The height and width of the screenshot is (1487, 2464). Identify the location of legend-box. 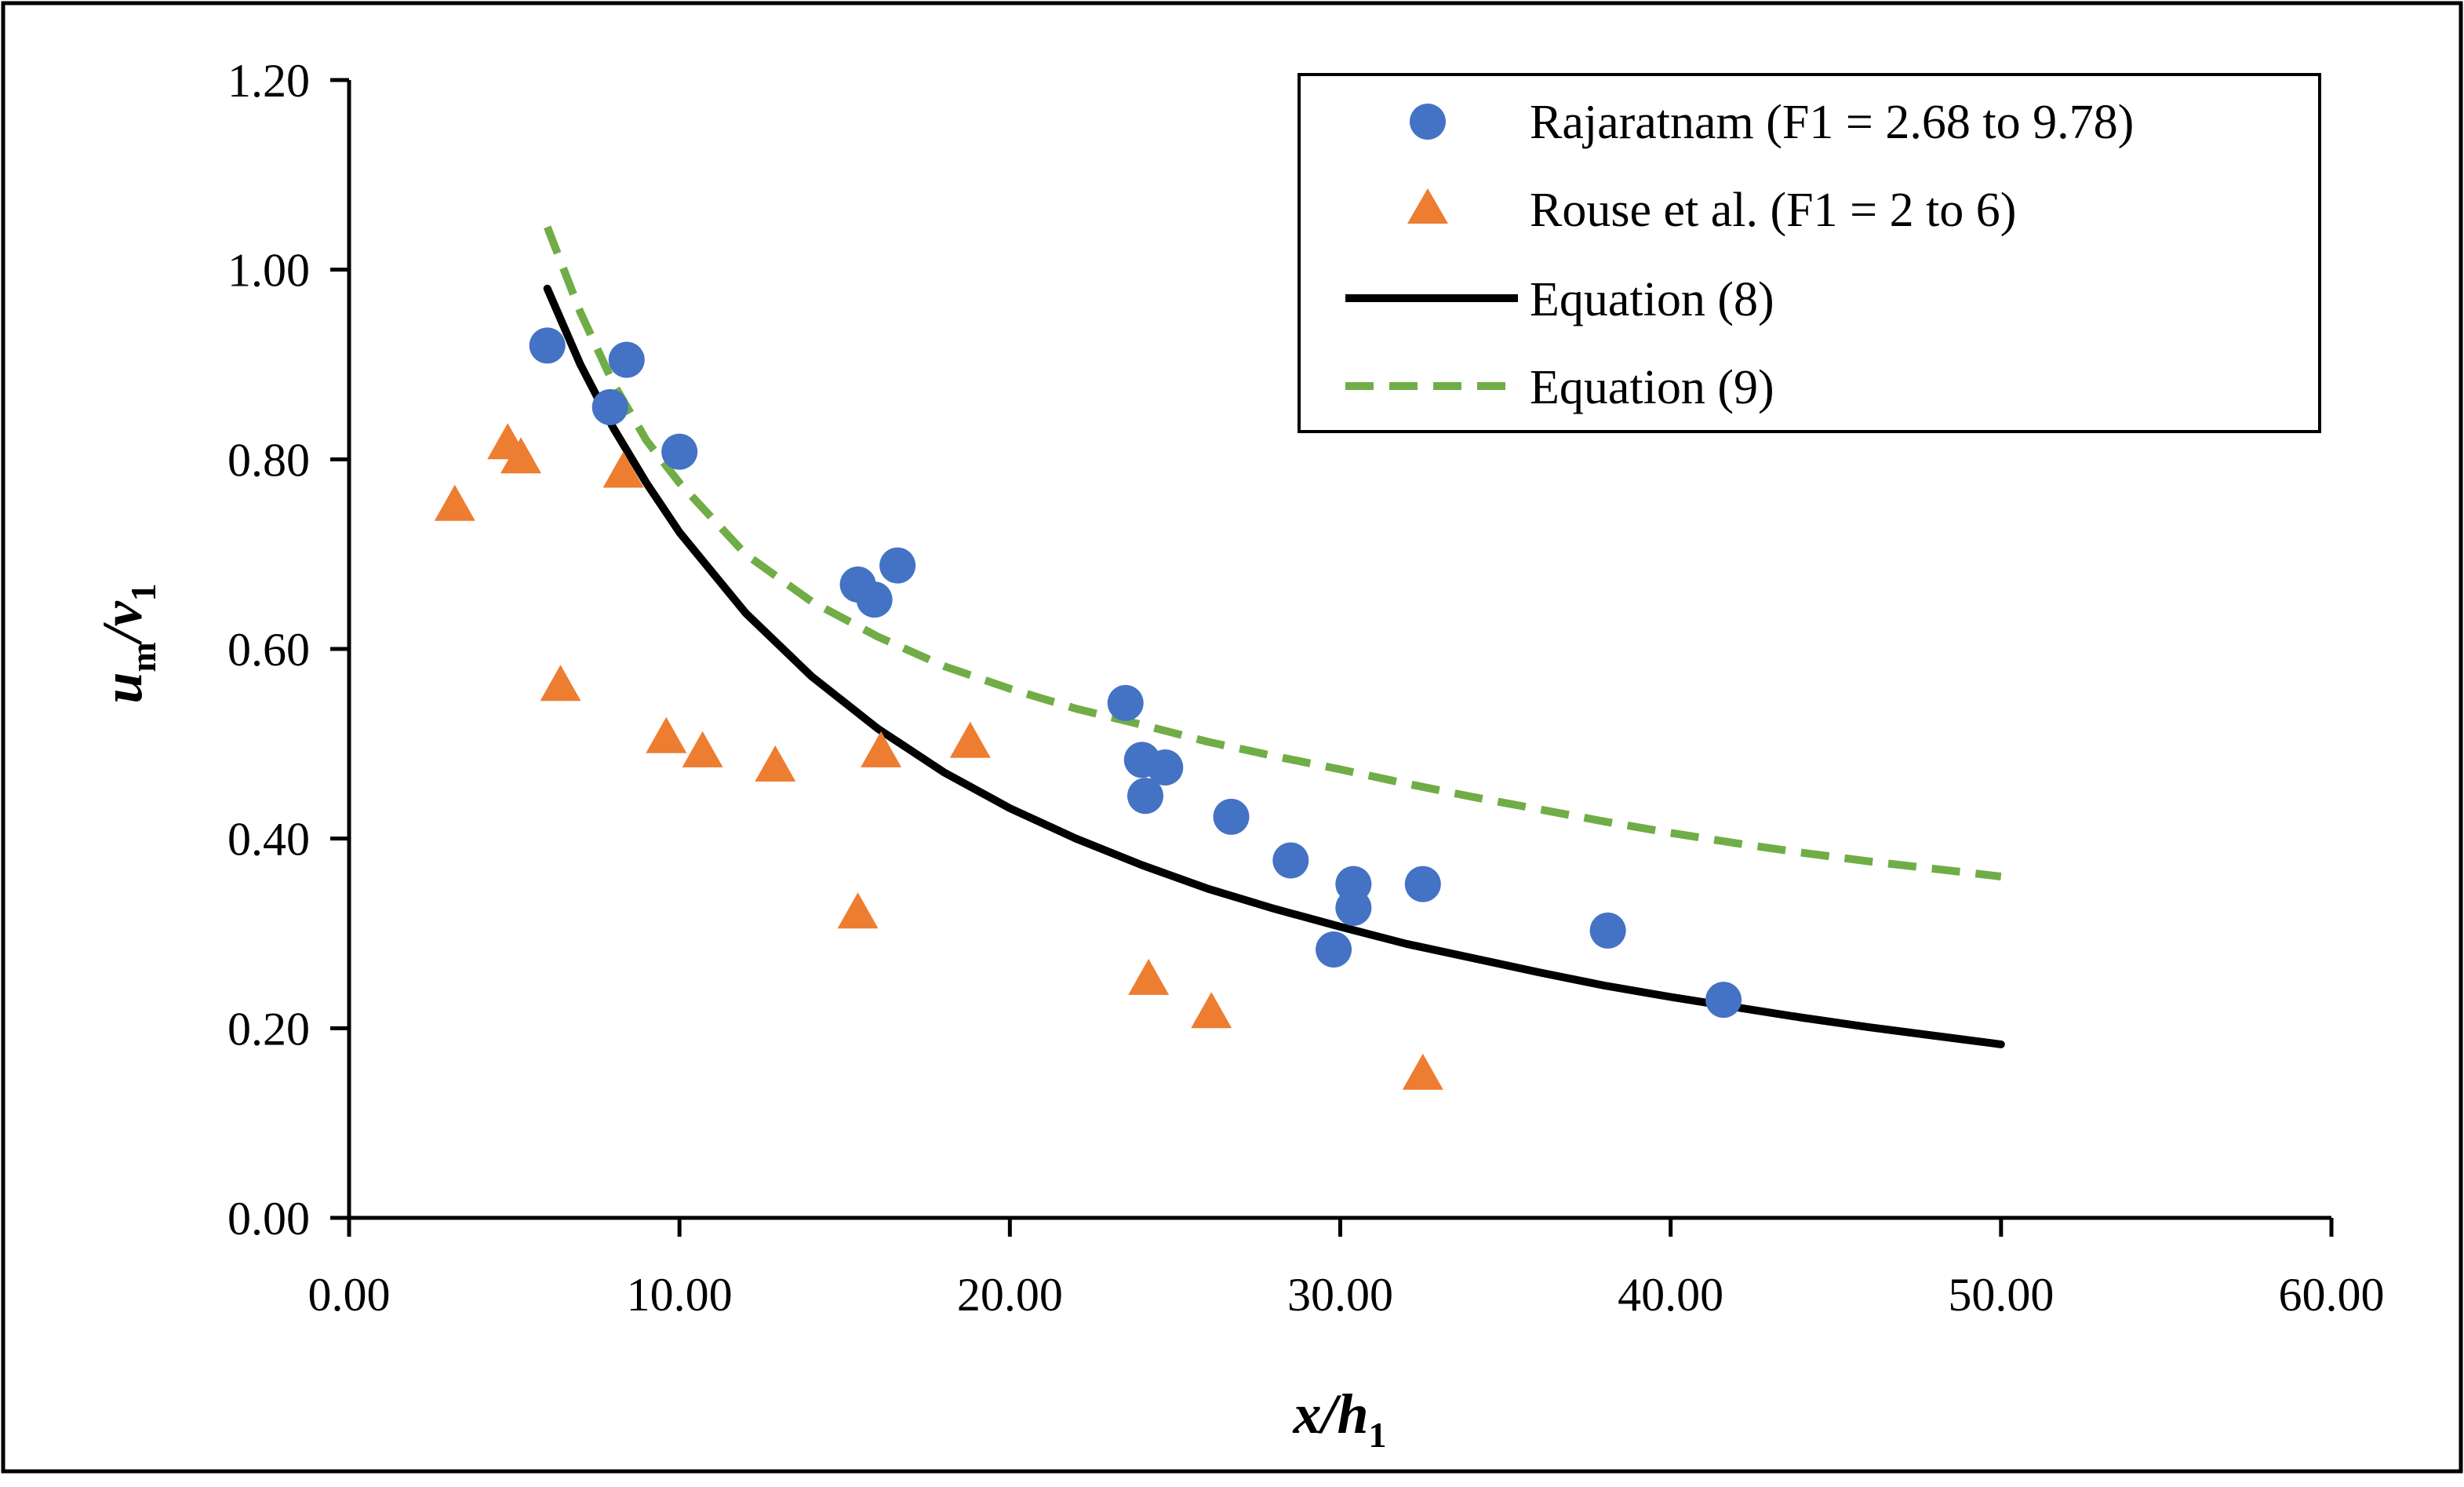
(1809, 253).